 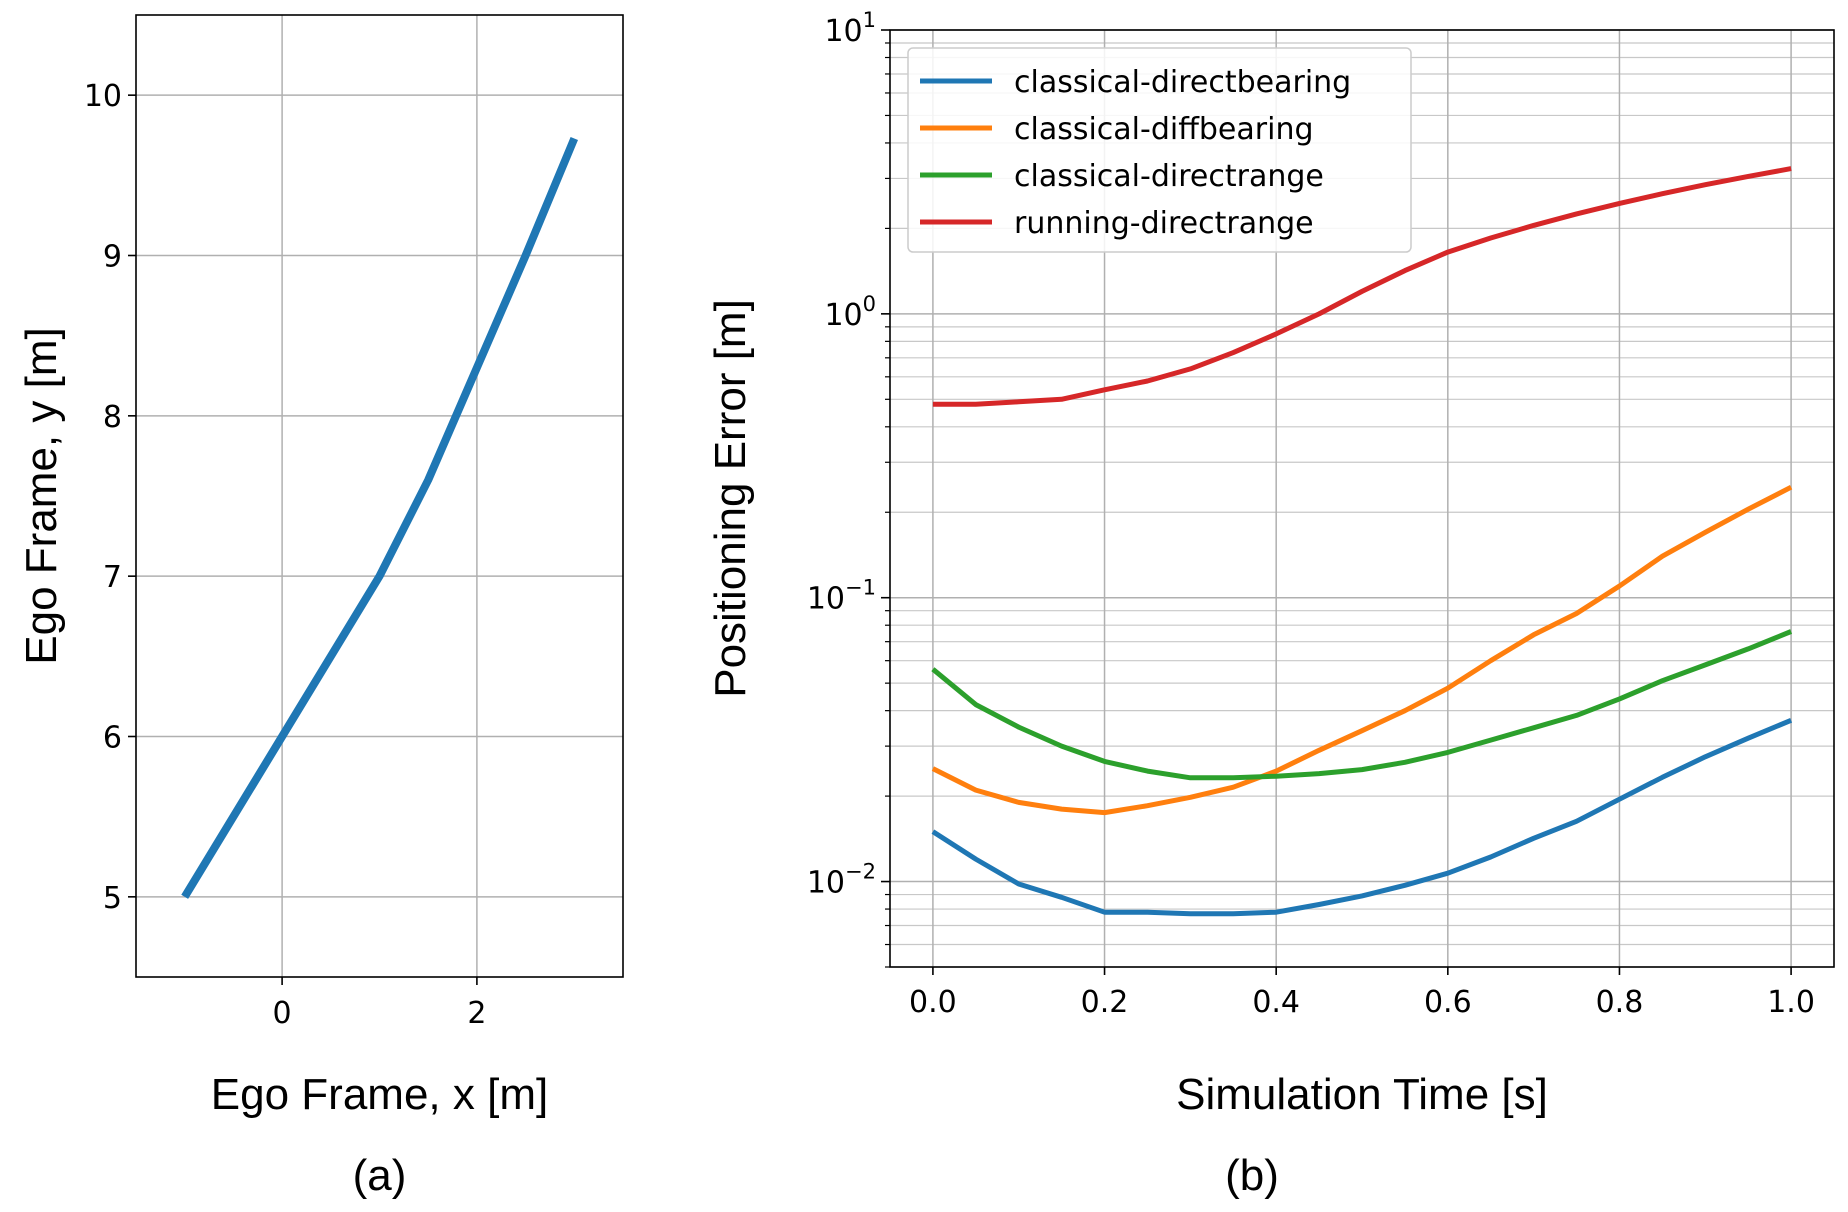 I want to click on panel-b-x-axis-label: Simulation Time [s], so click(x=1362, y=1094).